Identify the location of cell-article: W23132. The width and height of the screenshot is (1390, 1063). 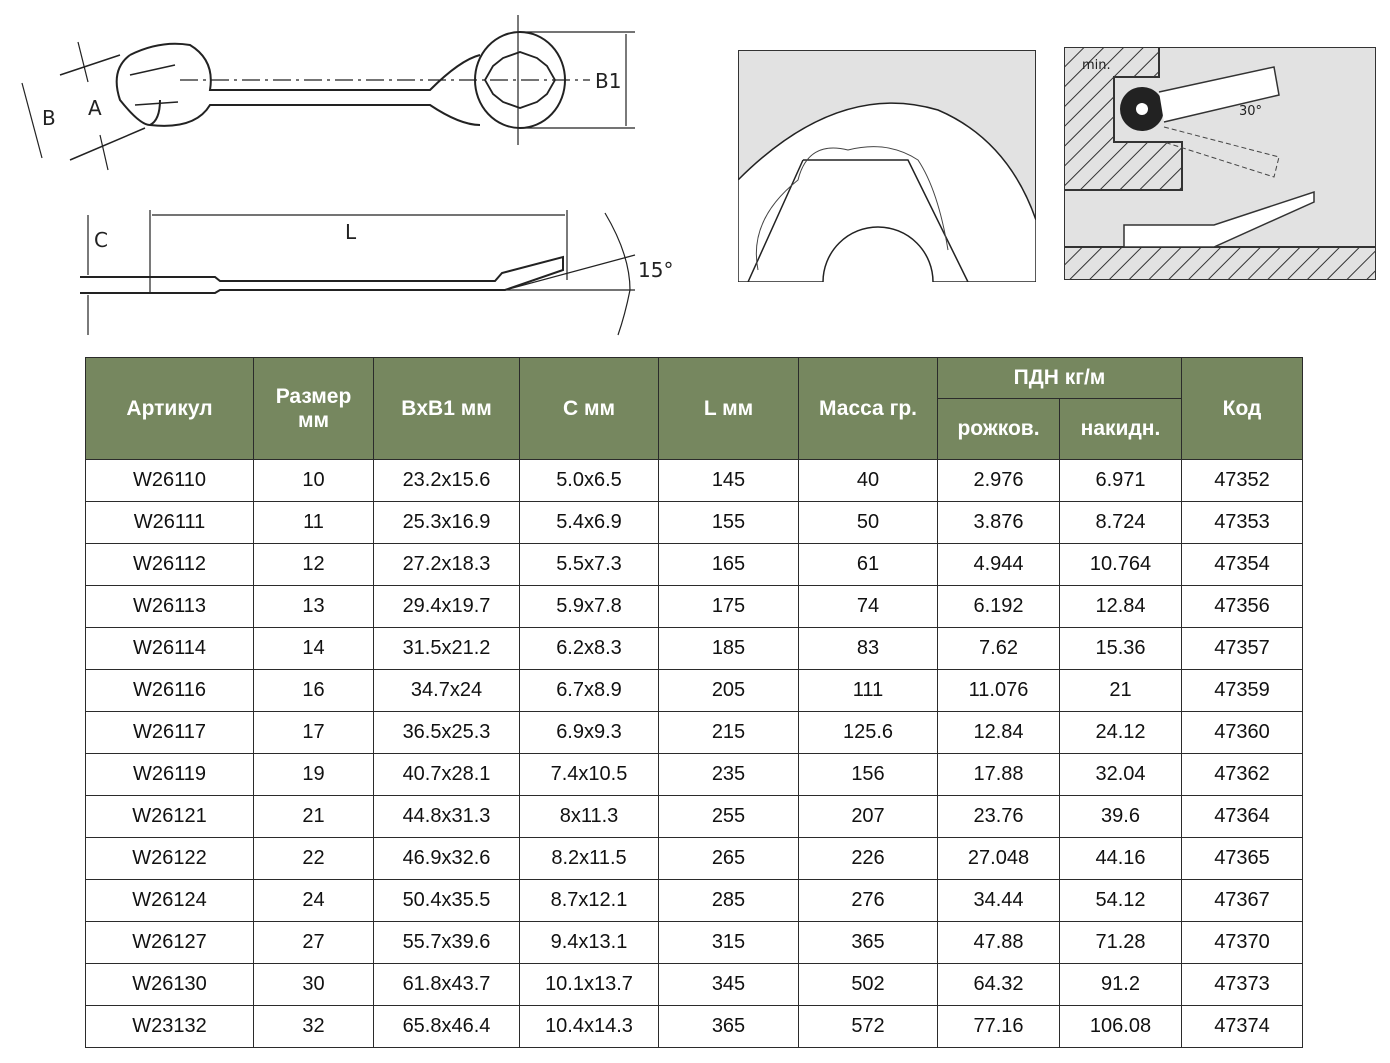
(169, 1026).